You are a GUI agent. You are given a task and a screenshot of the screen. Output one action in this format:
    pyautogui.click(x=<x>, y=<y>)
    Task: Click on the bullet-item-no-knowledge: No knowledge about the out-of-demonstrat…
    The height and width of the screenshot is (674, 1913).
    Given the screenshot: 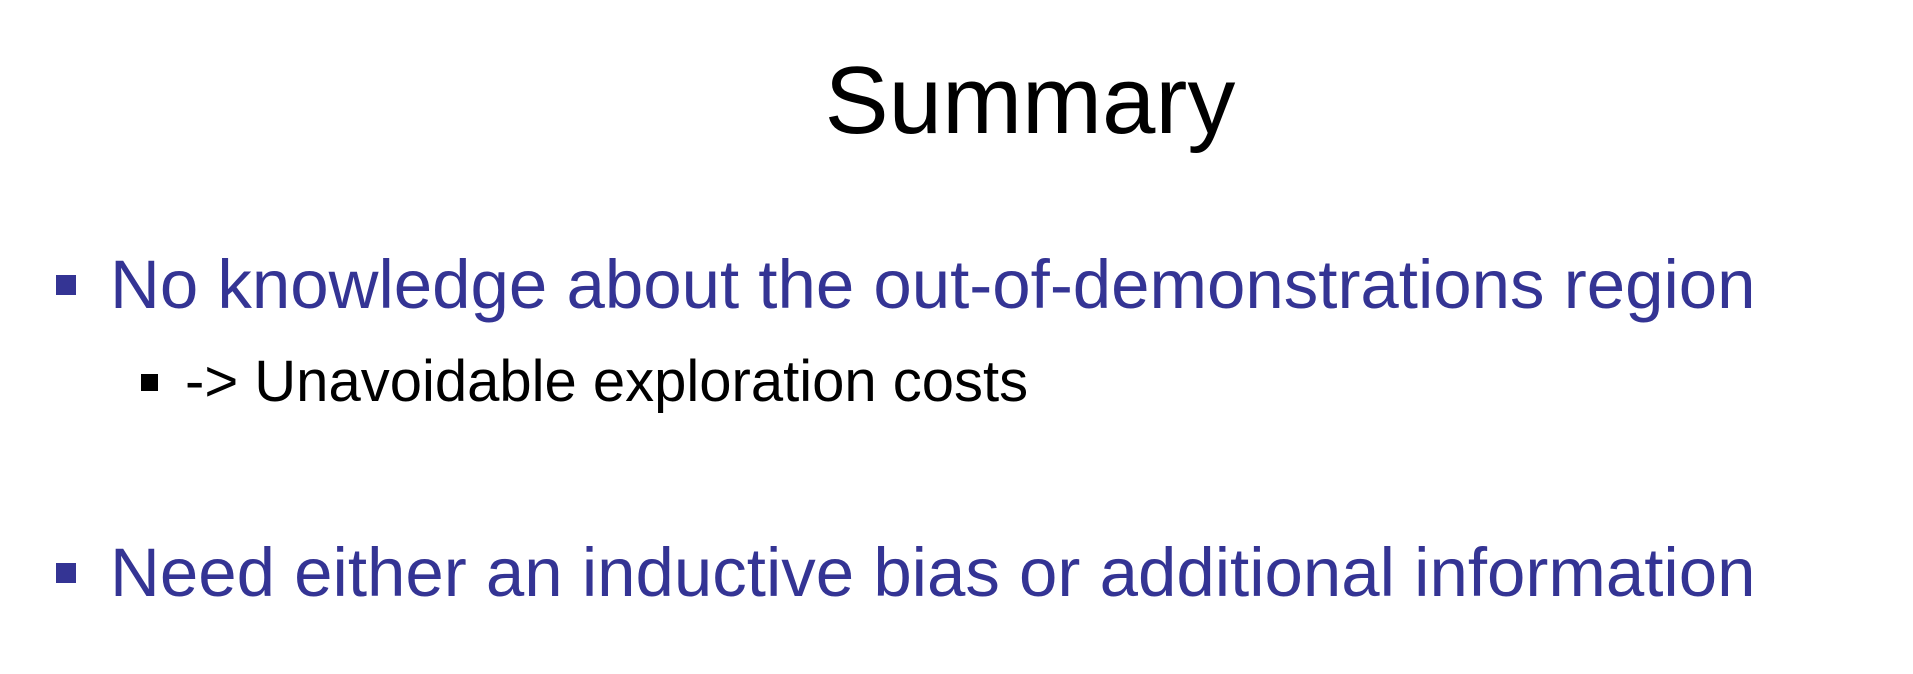 What is the action you would take?
    pyautogui.click(x=906, y=284)
    